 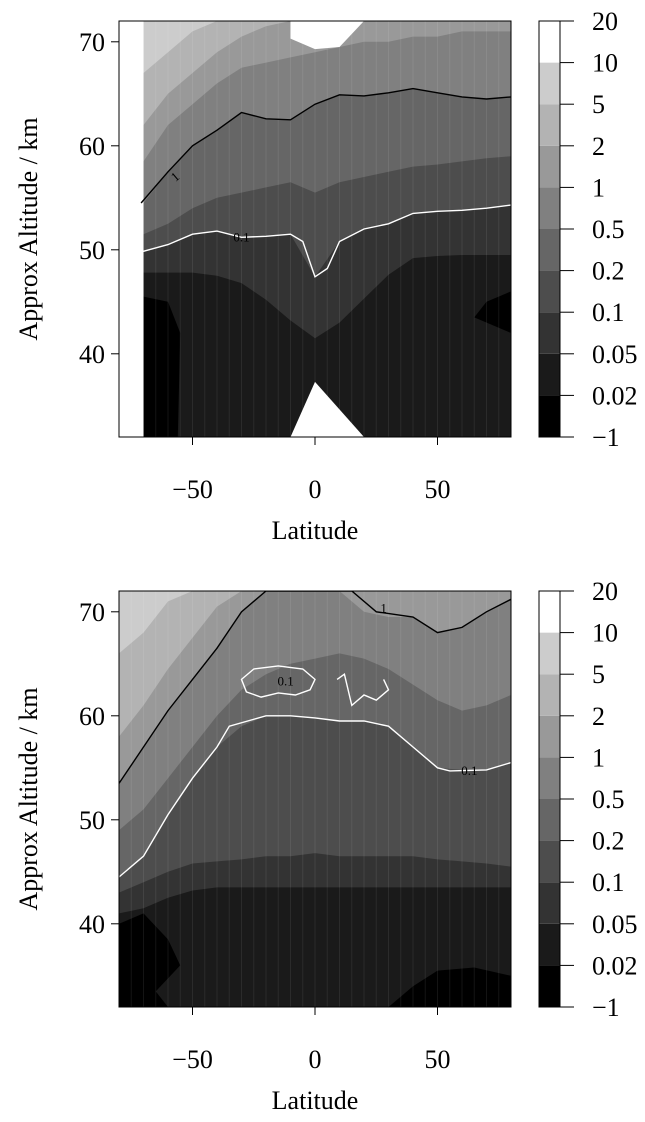 I want to click on contour-label: 1, so click(x=383, y=608).